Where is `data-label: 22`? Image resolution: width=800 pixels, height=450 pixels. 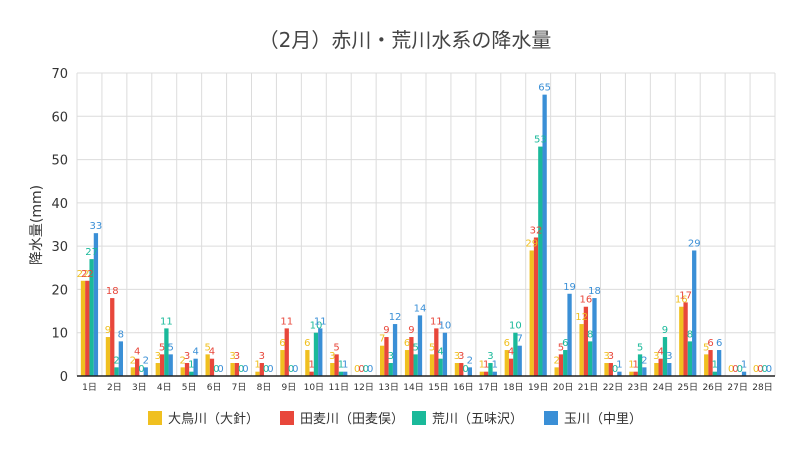 data-label: 22 is located at coordinates (87, 274).